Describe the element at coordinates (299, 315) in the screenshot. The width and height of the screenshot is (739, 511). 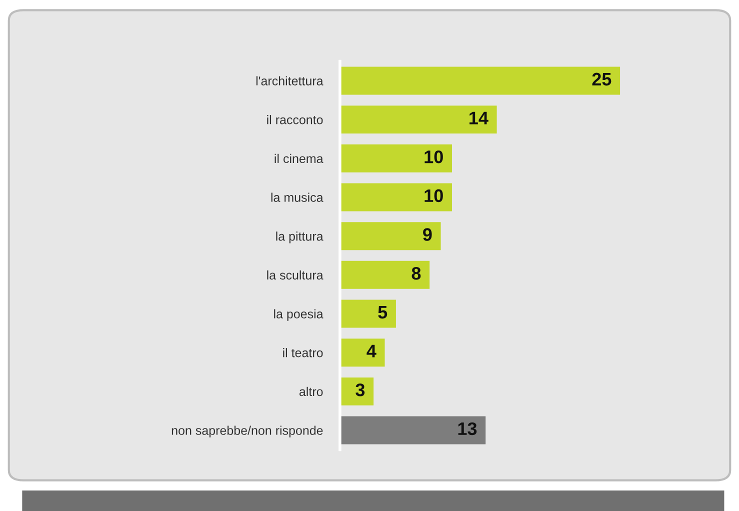
I see `y-tick-label: la poesia` at that location.